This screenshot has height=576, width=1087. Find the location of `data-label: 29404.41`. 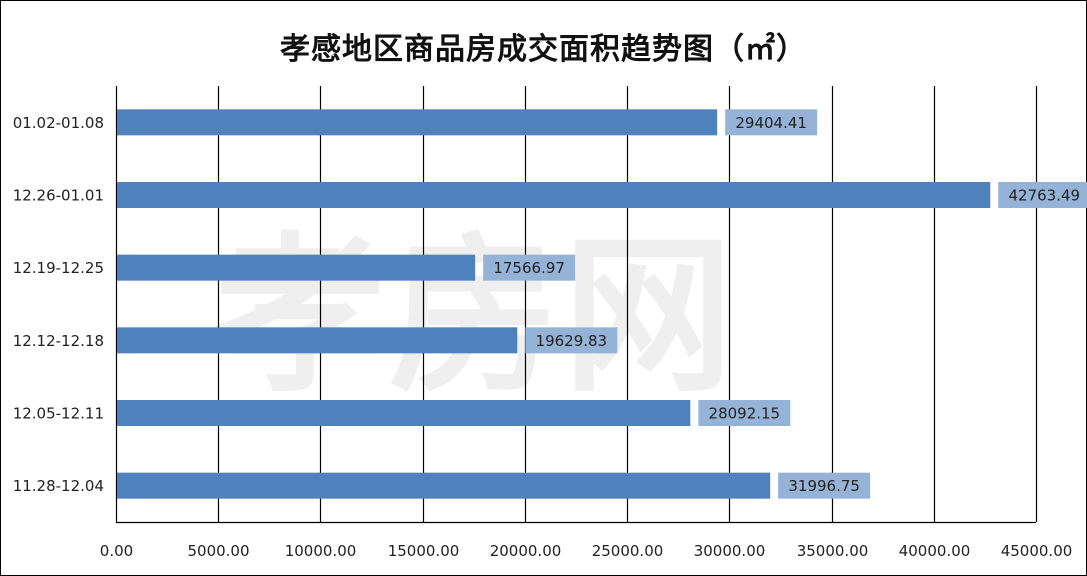

data-label: 29404.41 is located at coordinates (771, 123).